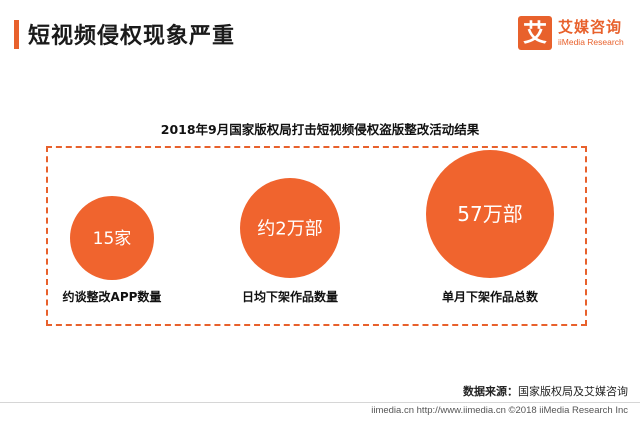 This screenshot has width=640, height=422. I want to click on data-source: 数据来源：国家版权局及艾媒咨询, so click(545, 391).